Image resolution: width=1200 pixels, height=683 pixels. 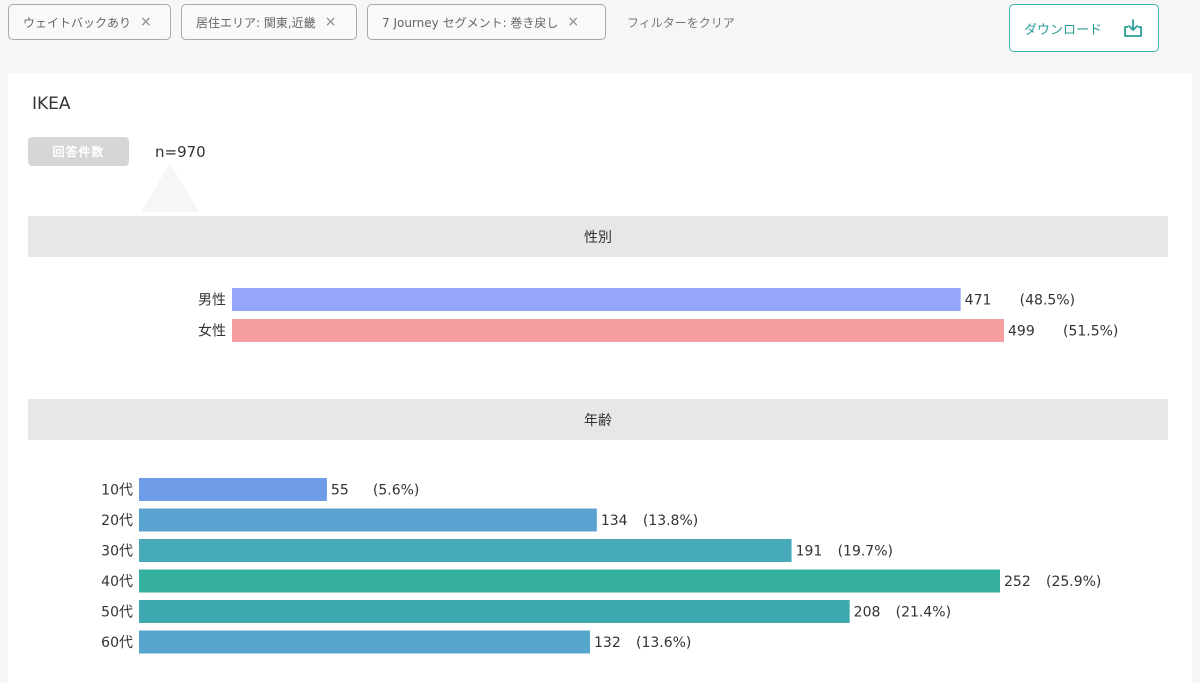 I want to click on filter-chip-label: 居住エリア: 関東,近畿, so click(x=256, y=22).